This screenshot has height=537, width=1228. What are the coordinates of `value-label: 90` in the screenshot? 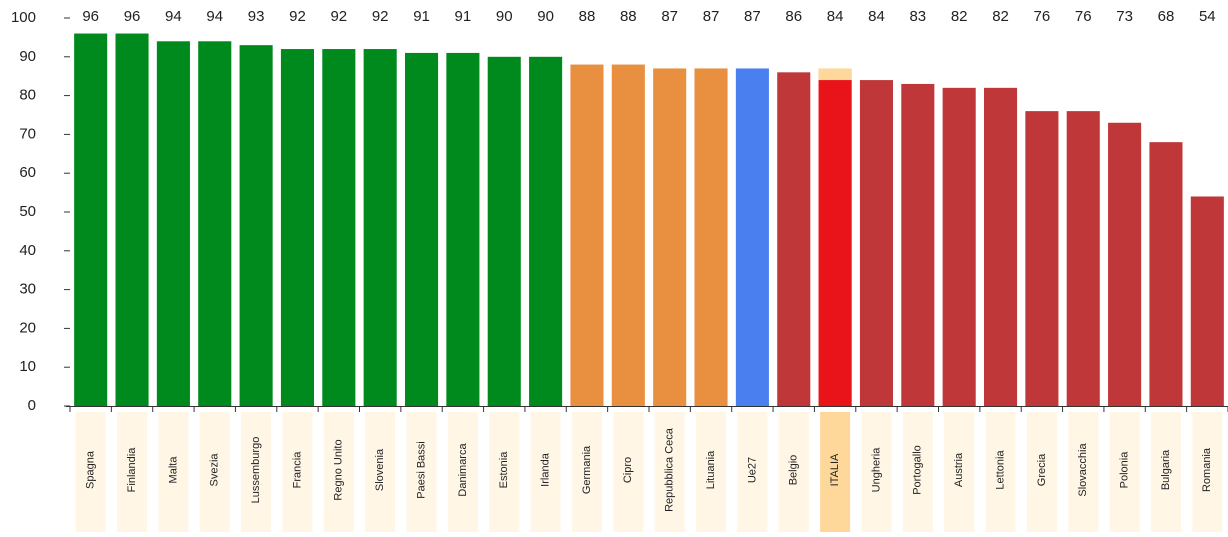 It's located at (545, 16).